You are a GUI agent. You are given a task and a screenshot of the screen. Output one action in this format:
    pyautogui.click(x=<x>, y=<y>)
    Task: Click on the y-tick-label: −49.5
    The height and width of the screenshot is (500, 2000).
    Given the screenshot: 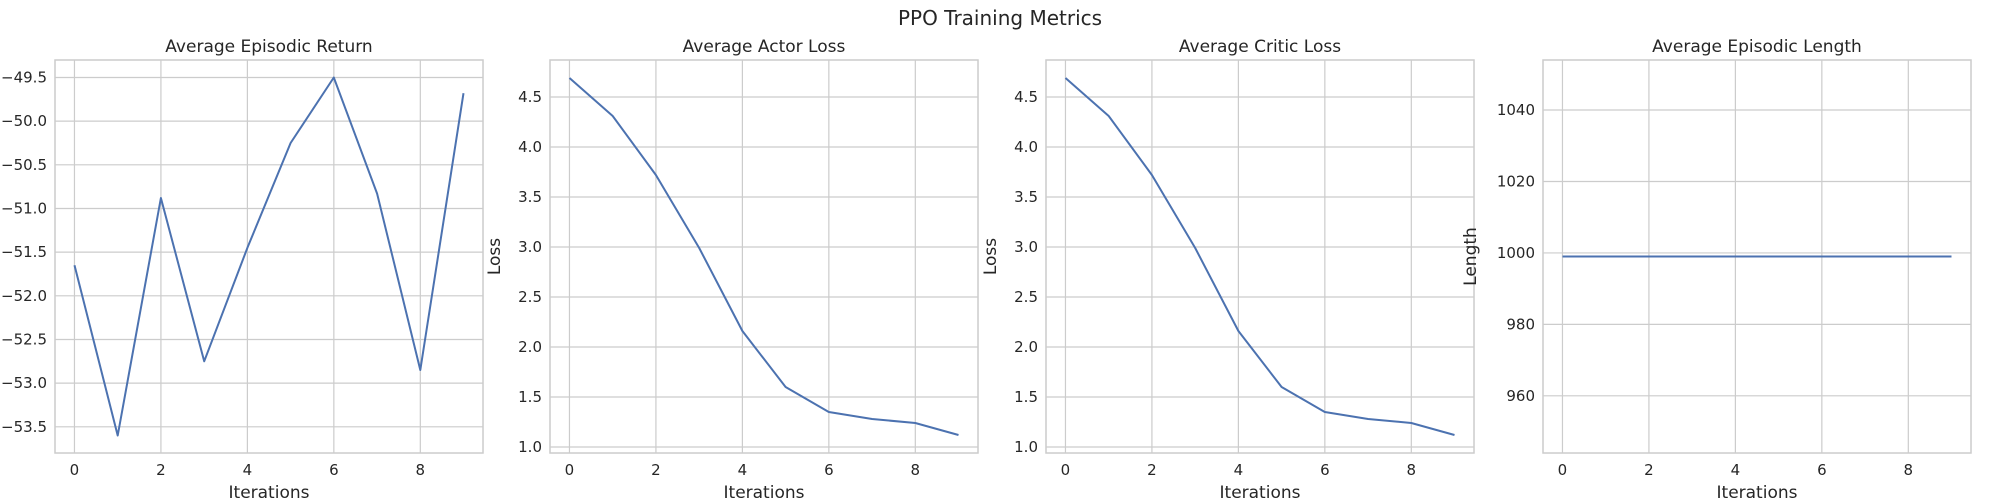 What is the action you would take?
    pyautogui.click(x=24, y=77)
    